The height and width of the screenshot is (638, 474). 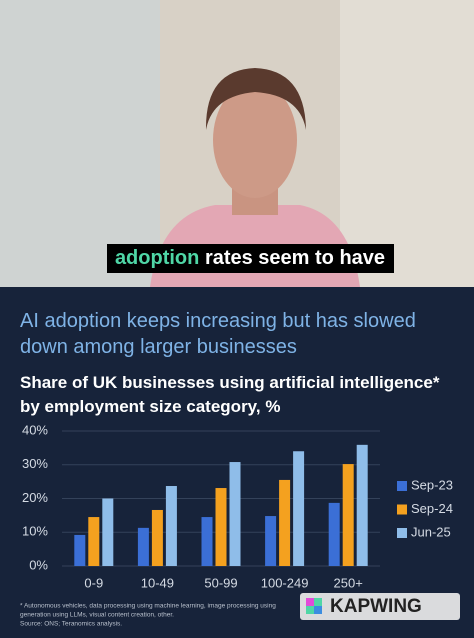 I want to click on watermark: KAPWING, so click(x=376, y=606).